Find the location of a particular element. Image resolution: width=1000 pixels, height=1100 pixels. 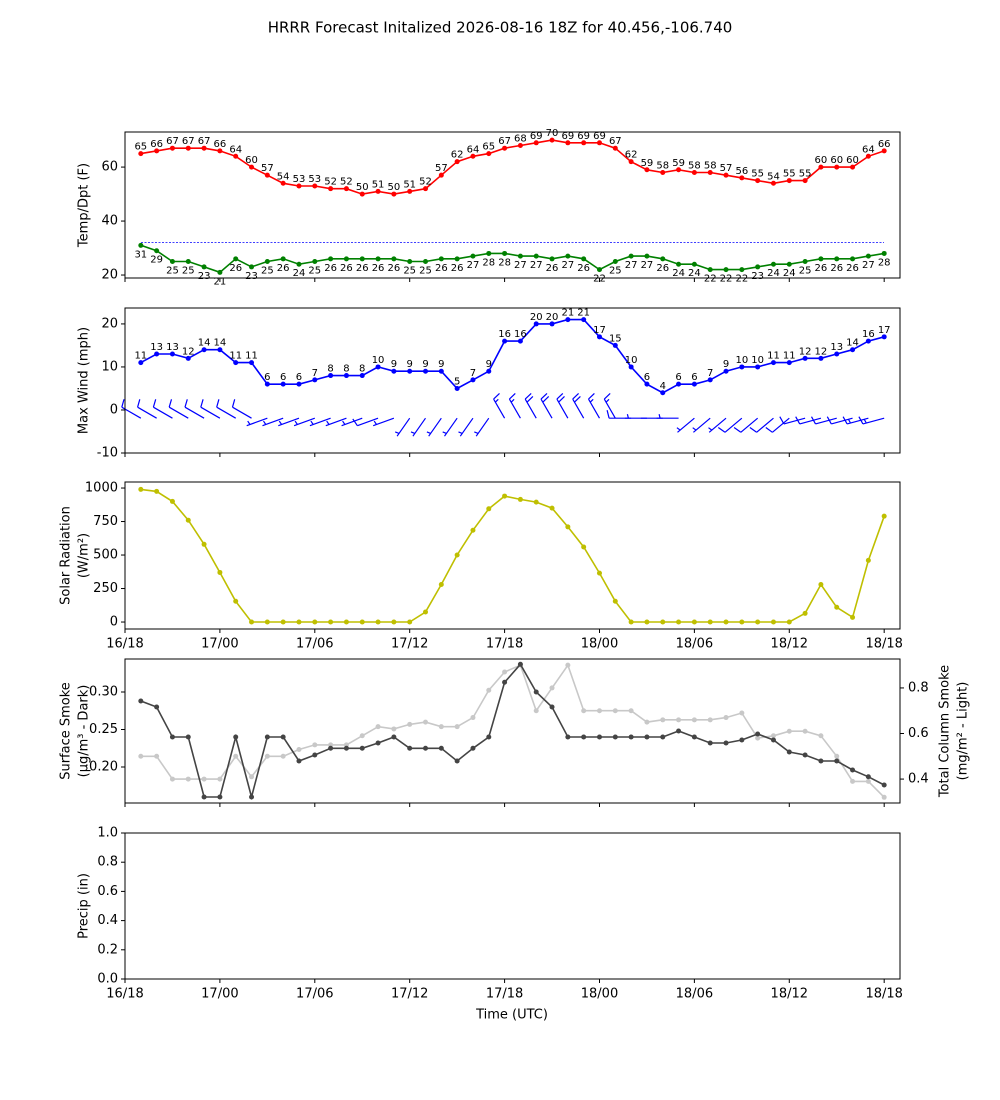

data-label: 27 is located at coordinates (536, 265).